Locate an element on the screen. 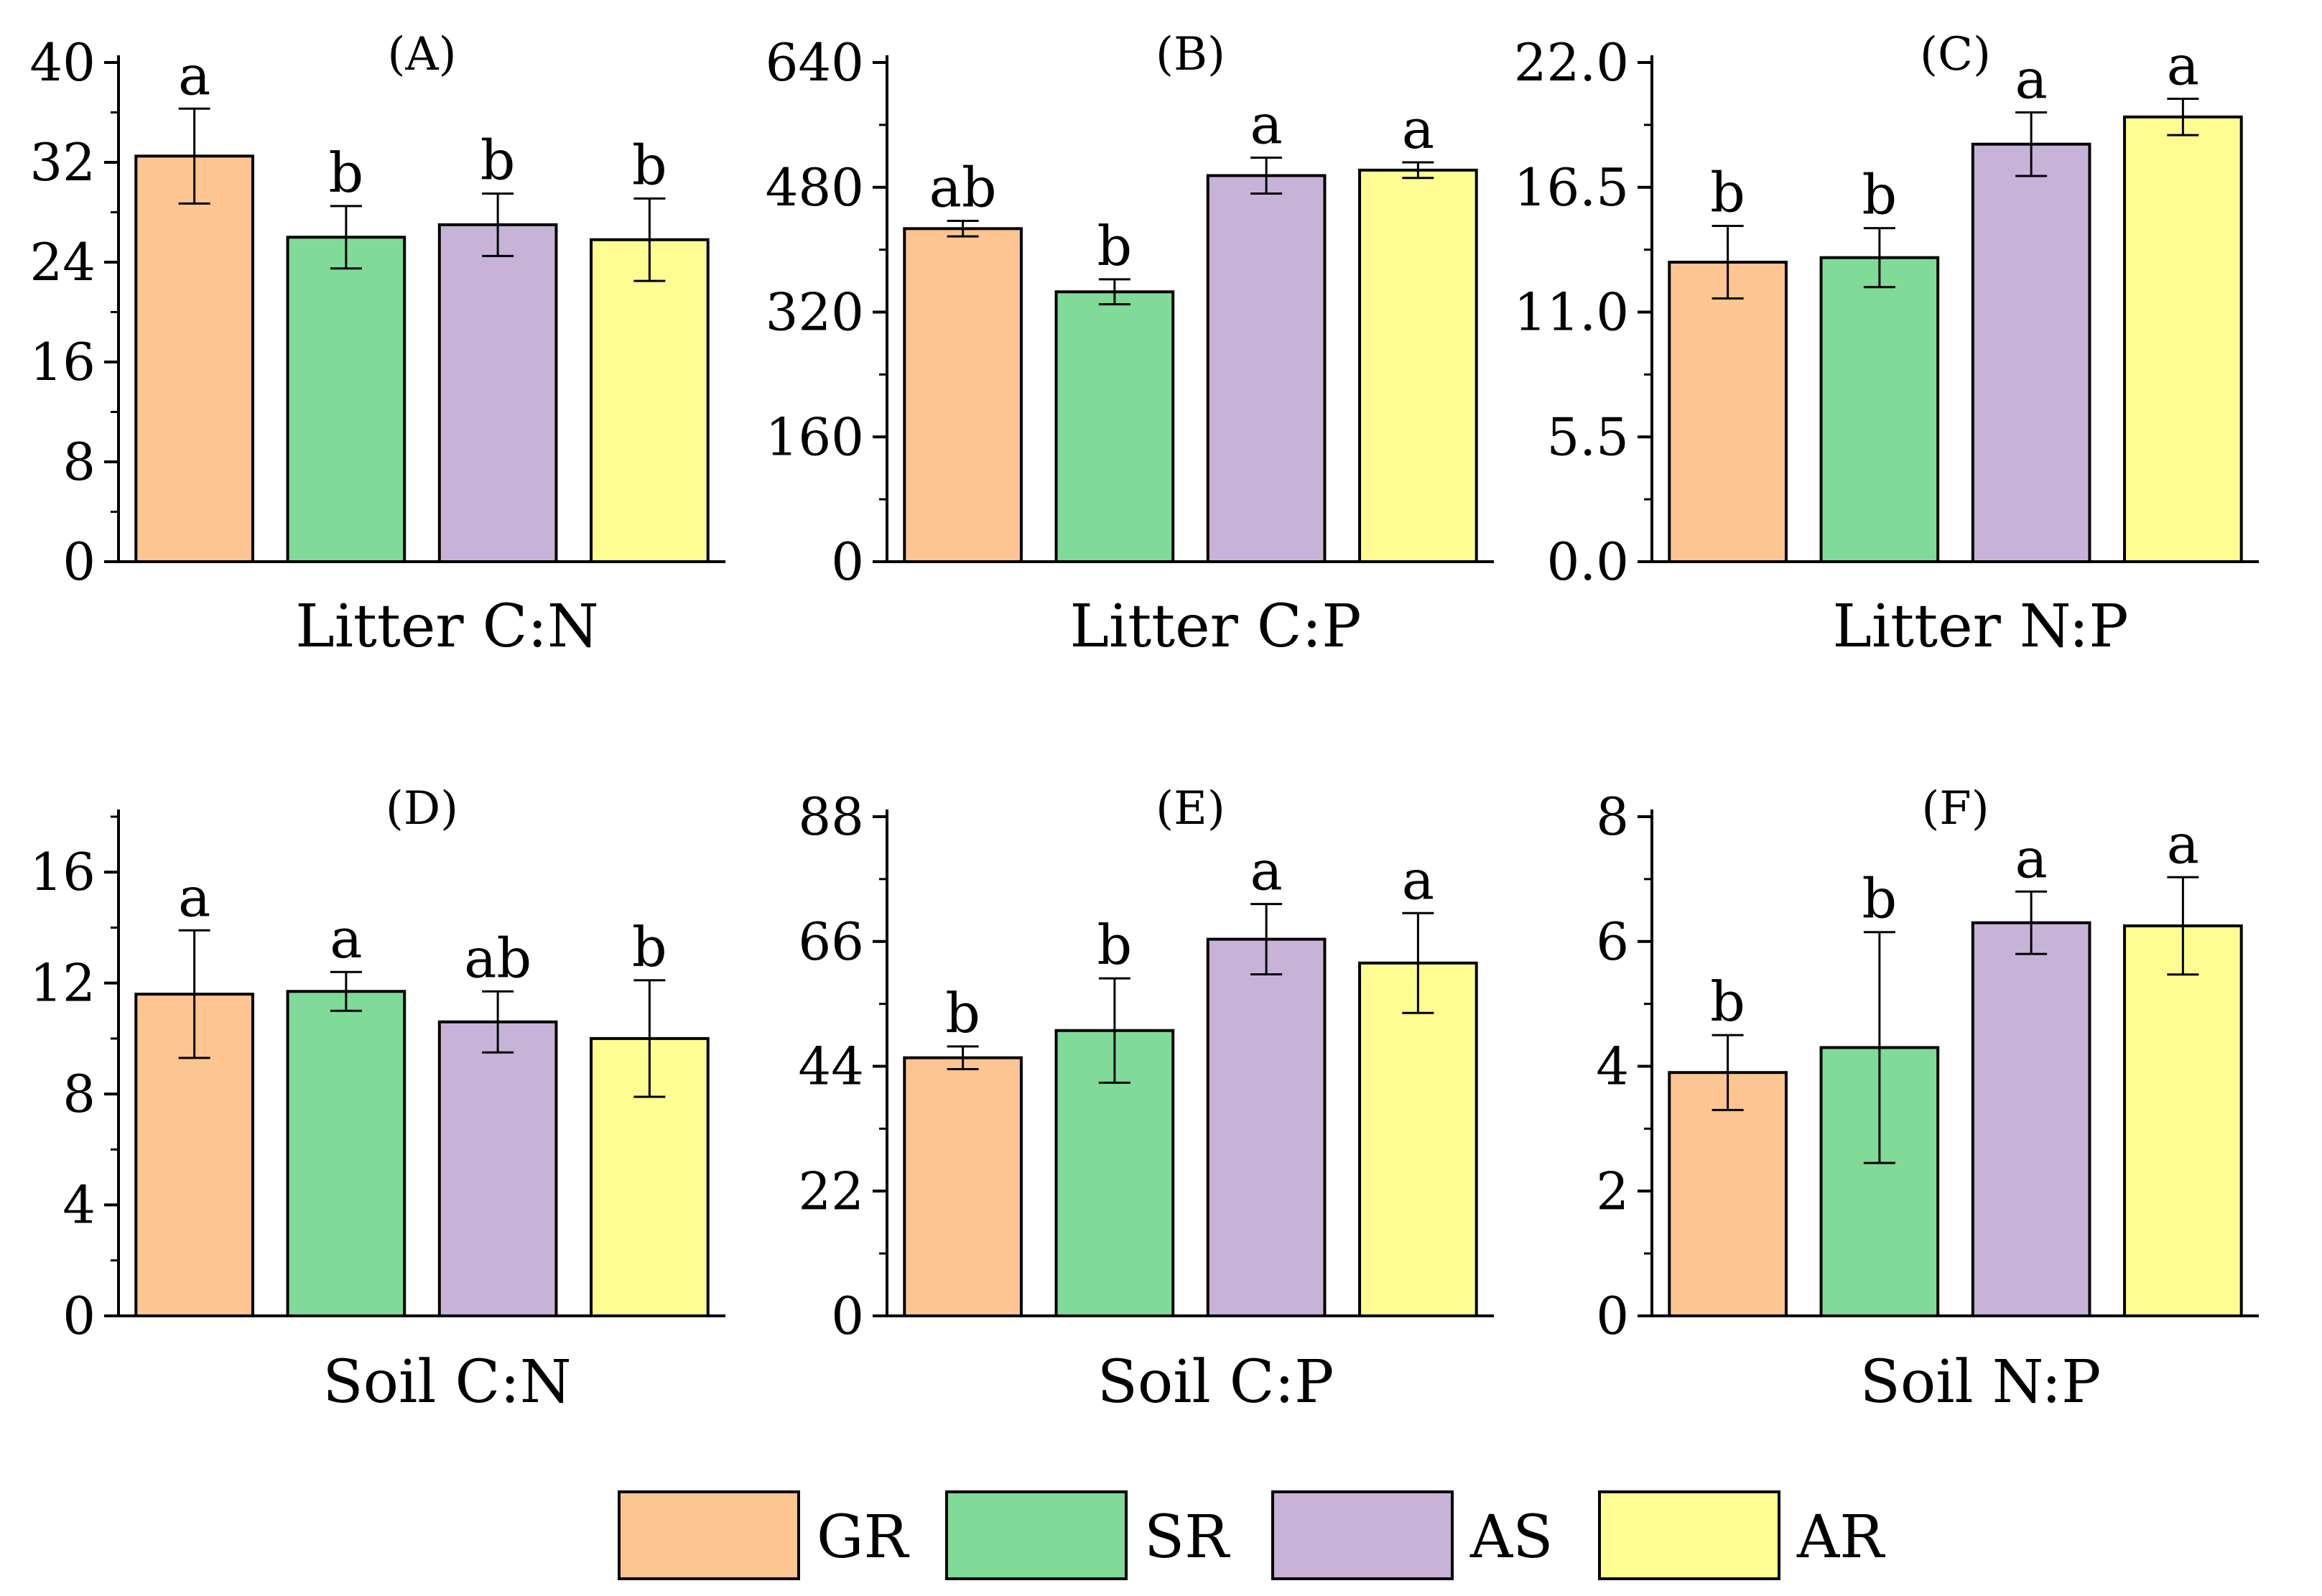 The height and width of the screenshot is (1596, 2322). panel-label: (C) is located at coordinates (1955, 54).